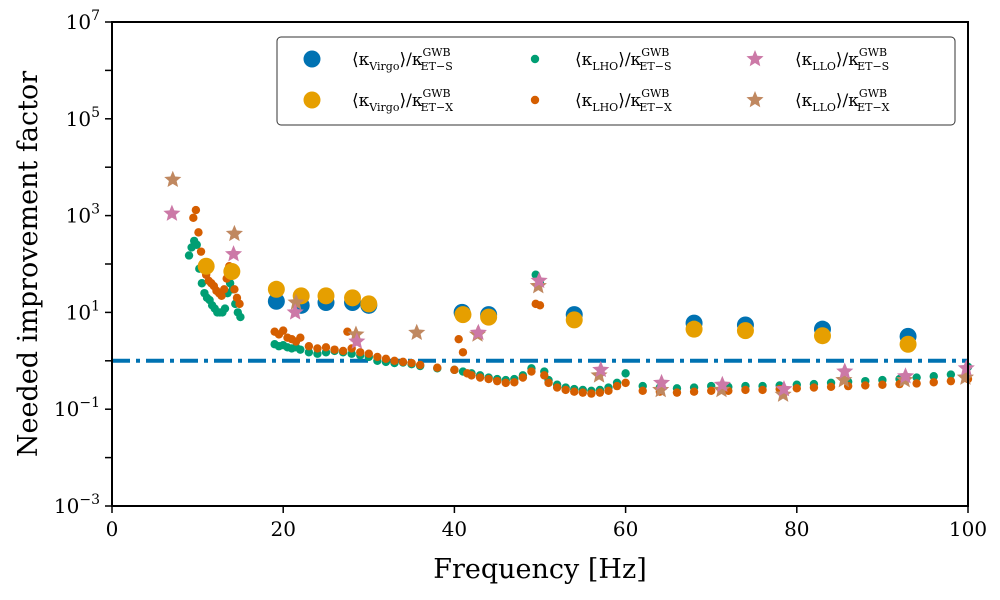 The image size is (1000, 600). What do you see at coordinates (968, 529) in the screenshot?
I see `x-tick-label: 100` at bounding box center [968, 529].